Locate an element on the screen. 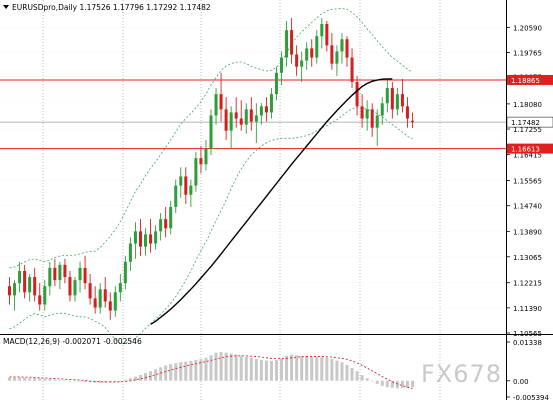  symbol-triangle-icon is located at coordinates (6, 7).